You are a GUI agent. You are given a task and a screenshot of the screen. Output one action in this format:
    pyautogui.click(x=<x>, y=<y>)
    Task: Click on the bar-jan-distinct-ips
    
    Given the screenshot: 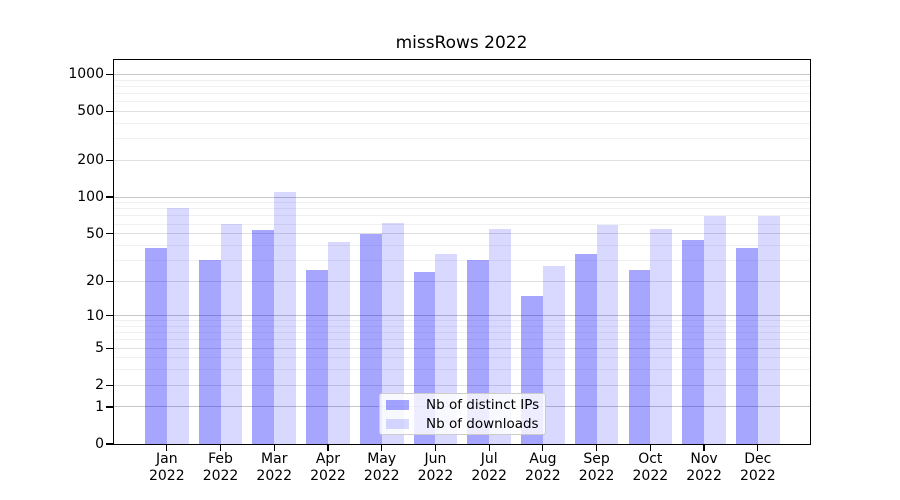 What is the action you would take?
    pyautogui.click(x=156, y=345)
    